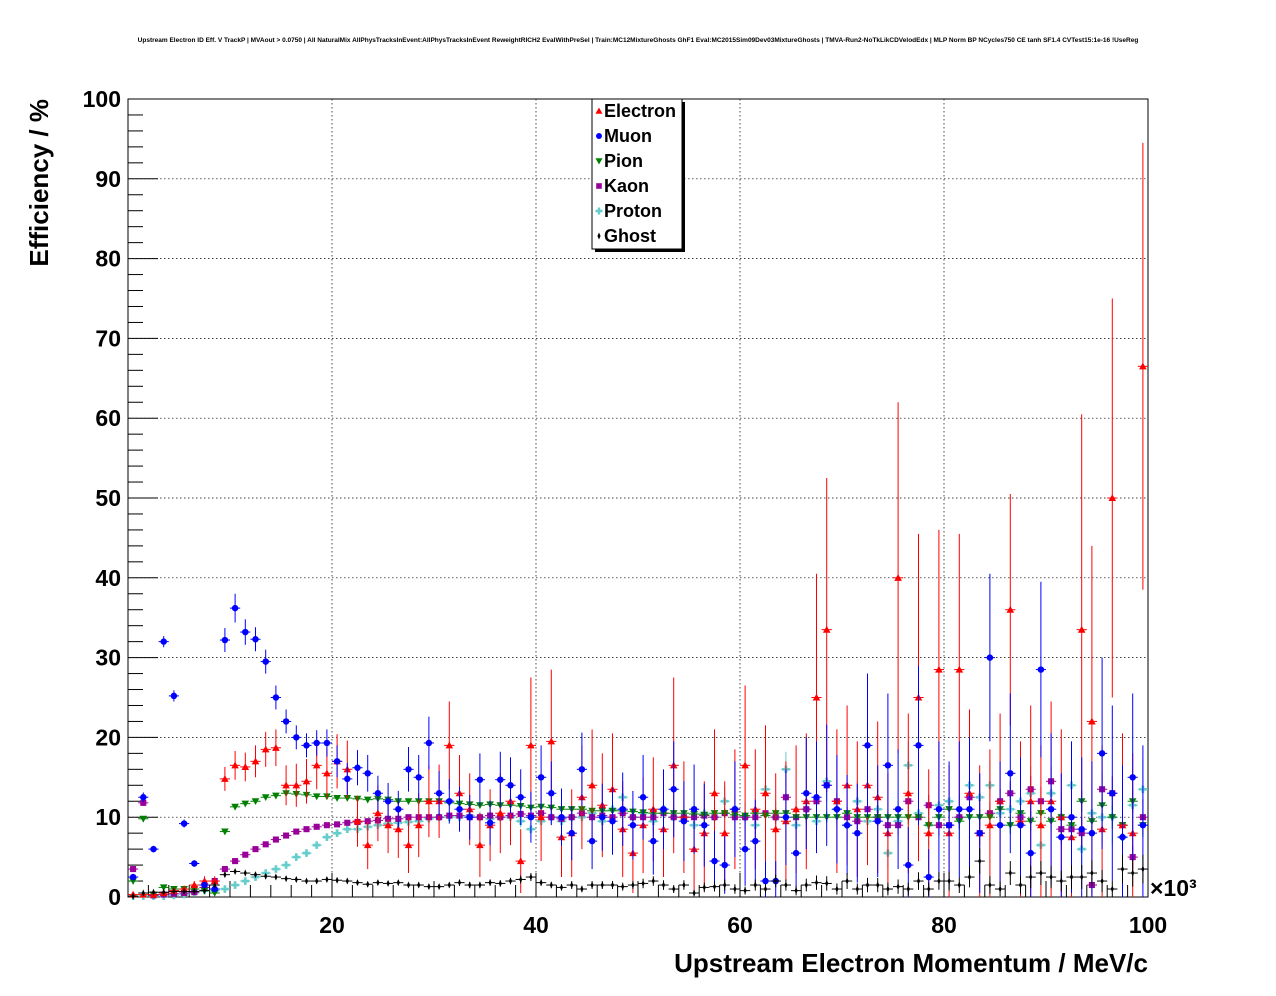  What do you see at coordinates (638, 874) in the screenshot?
I see `series-ghost` at bounding box center [638, 874].